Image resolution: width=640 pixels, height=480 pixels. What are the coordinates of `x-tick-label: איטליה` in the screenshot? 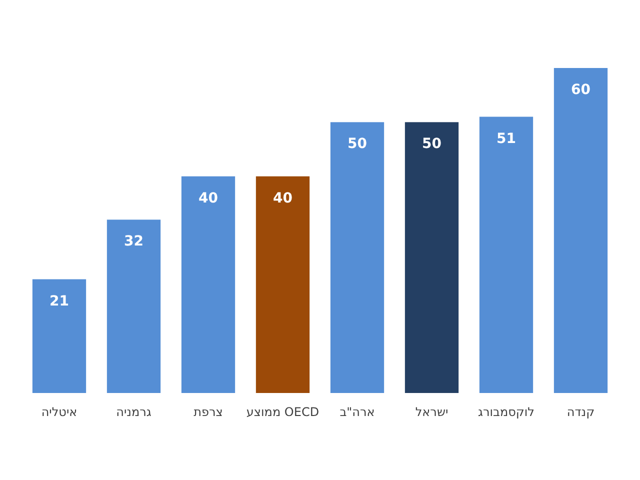 It's located at (59, 412).